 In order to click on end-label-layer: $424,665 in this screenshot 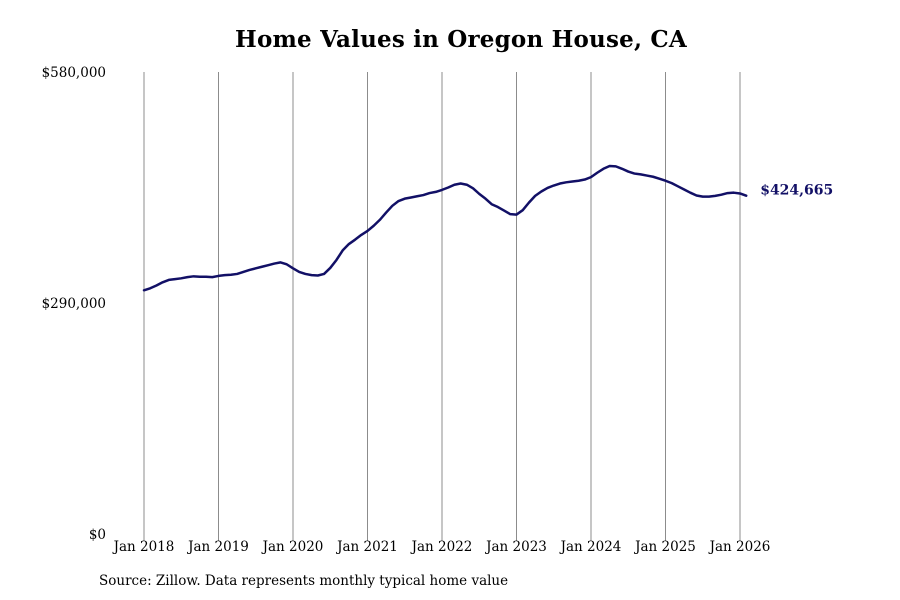, I will do `click(796, 191)`.